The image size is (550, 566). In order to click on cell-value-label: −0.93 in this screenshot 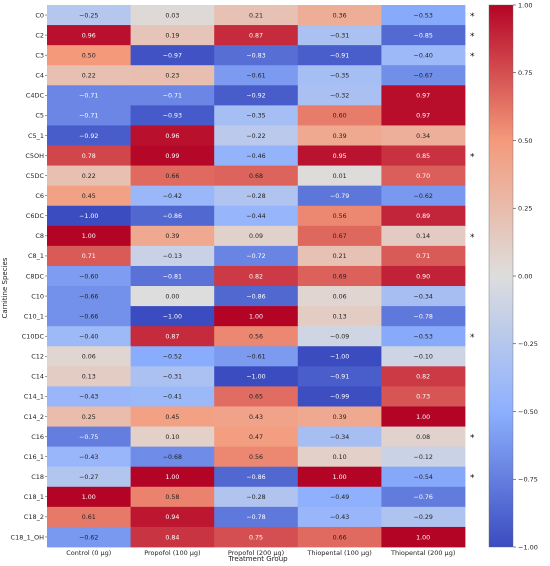, I will do `click(172, 116)`.